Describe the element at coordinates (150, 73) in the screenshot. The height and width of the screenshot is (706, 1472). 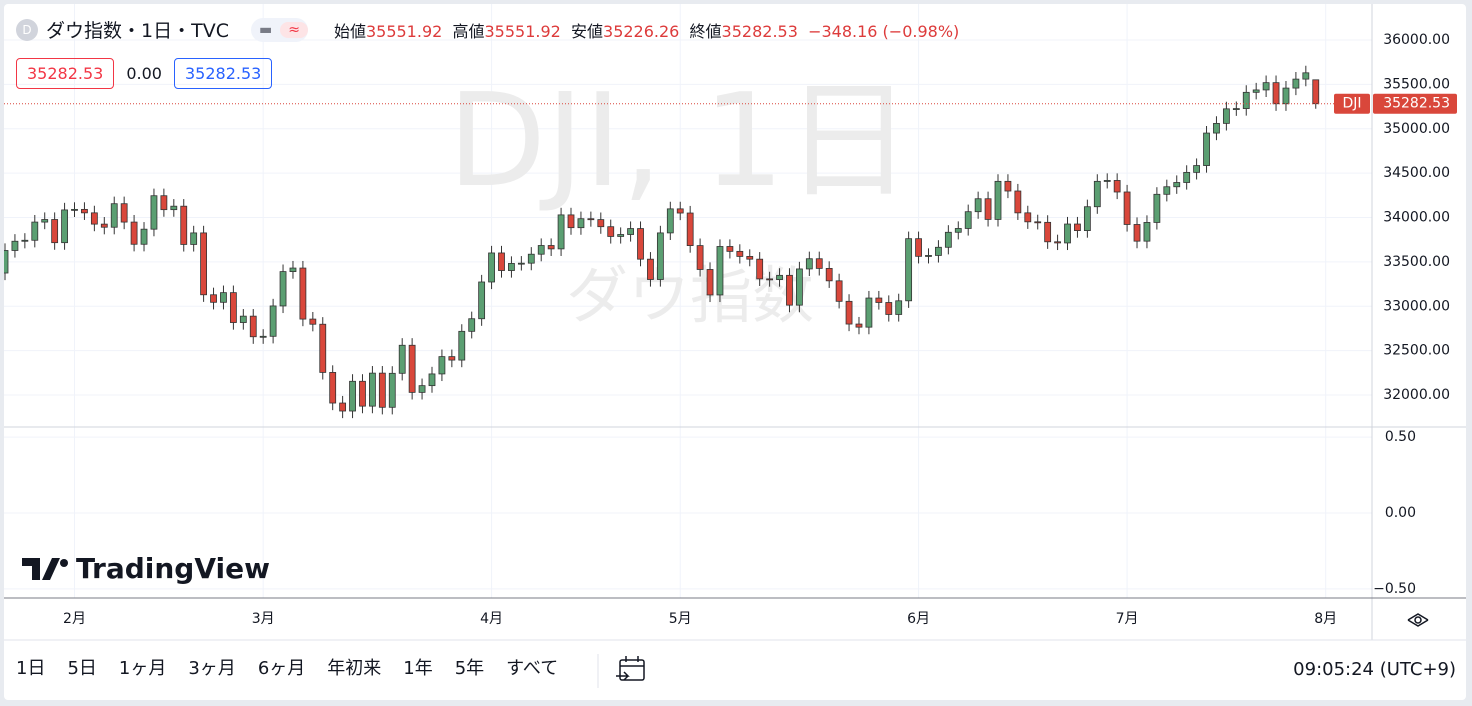
I see `legend: 35282.53 0.00 35282.53` at that location.